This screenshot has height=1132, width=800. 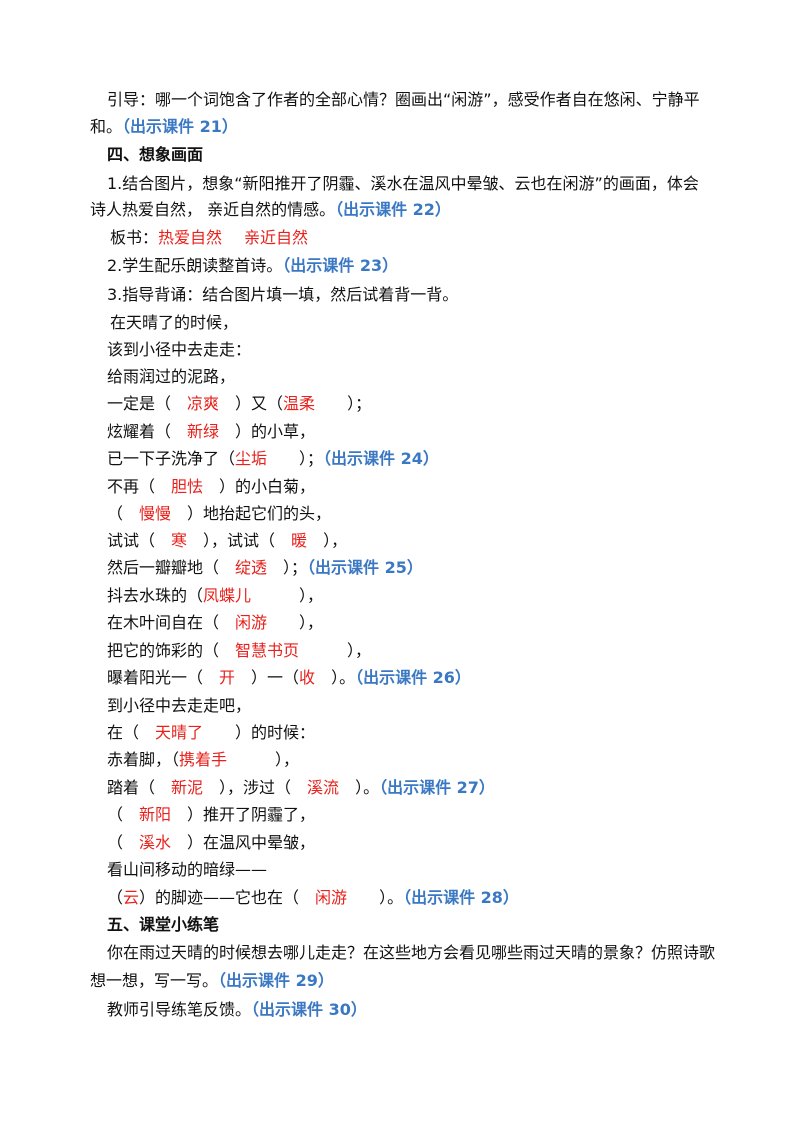 I want to click on text: ）地抬起它们的头，, so click(x=251, y=513).